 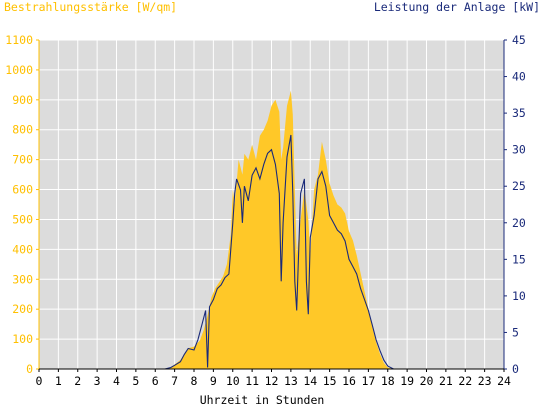 What do you see at coordinates (22, 130) in the screenshot?
I see `left-tick-label: 800` at bounding box center [22, 130].